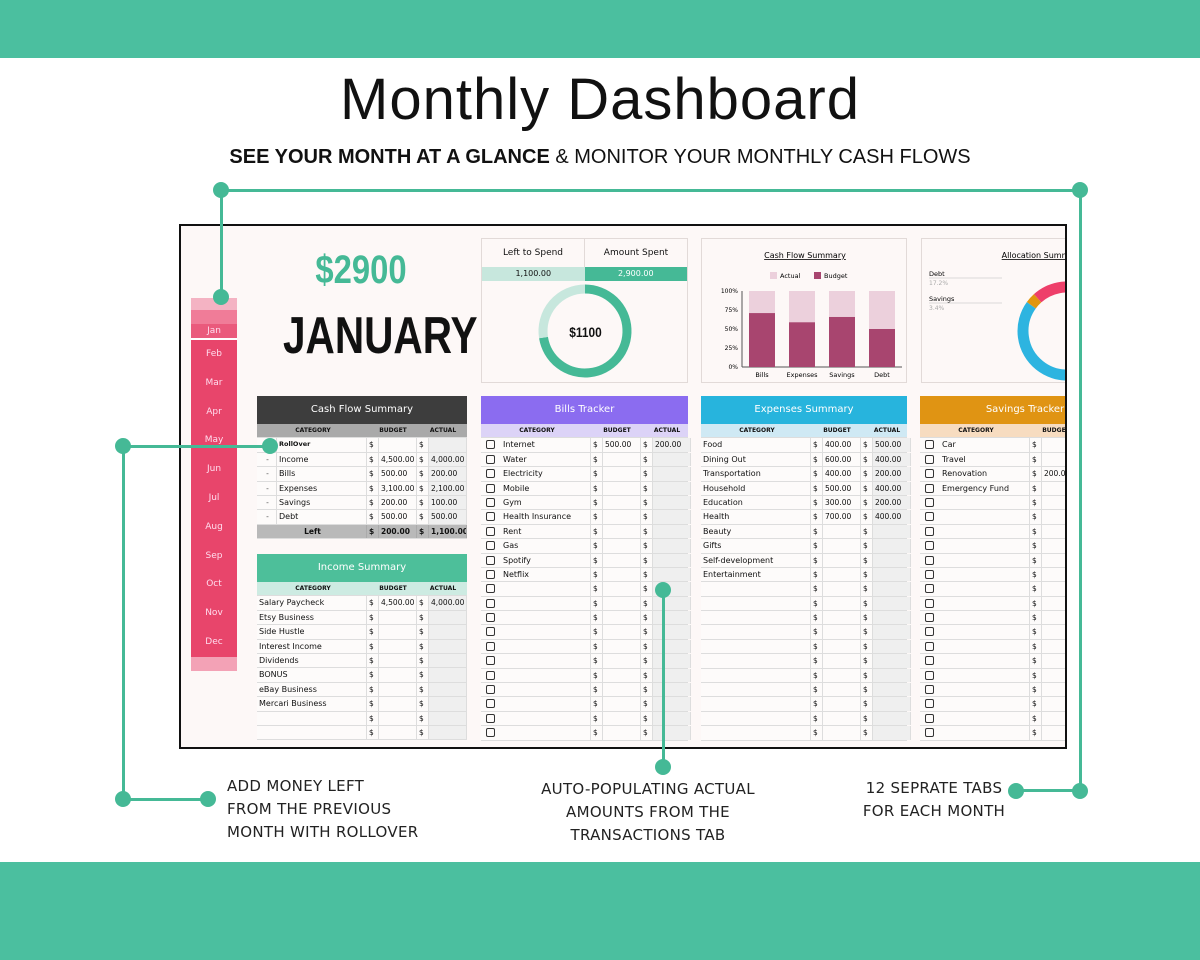 This screenshot has height=960, width=1200. Describe the element at coordinates (842, 502) in the screenshot. I see `budget-value: 300.00` at that location.